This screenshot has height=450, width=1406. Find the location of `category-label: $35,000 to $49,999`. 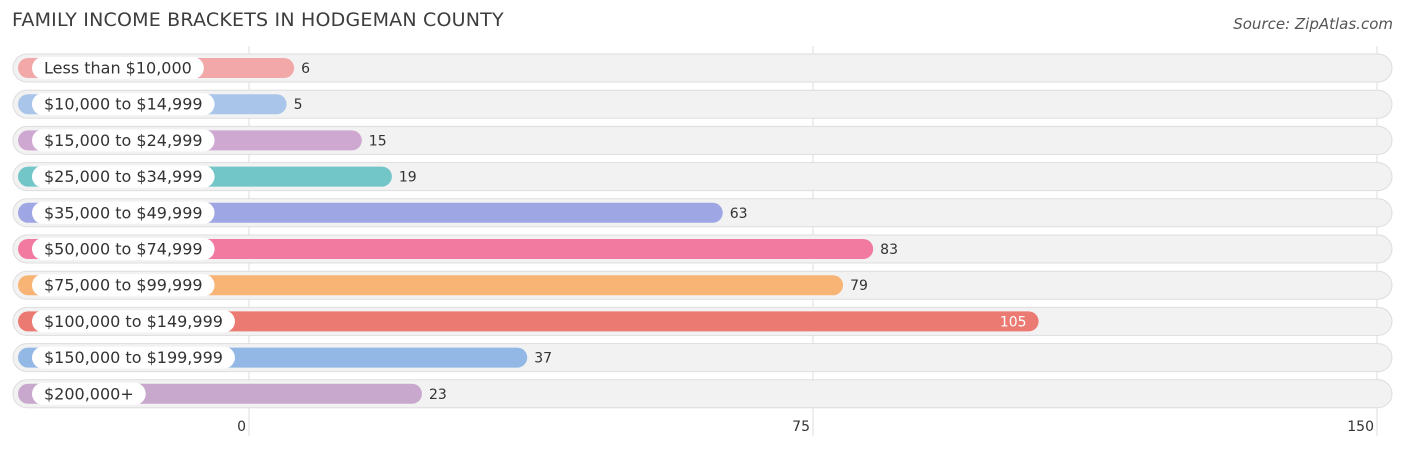

category-label: $35,000 to $49,999 is located at coordinates (123, 212).